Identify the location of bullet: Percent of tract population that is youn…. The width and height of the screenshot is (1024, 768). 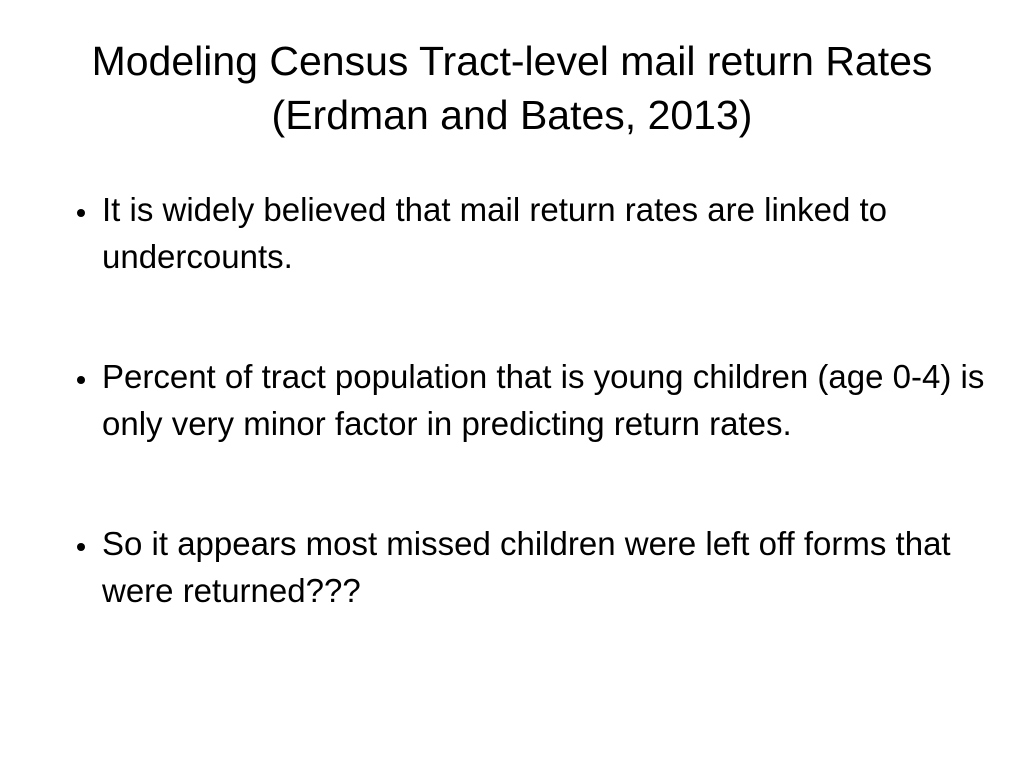
(545, 400).